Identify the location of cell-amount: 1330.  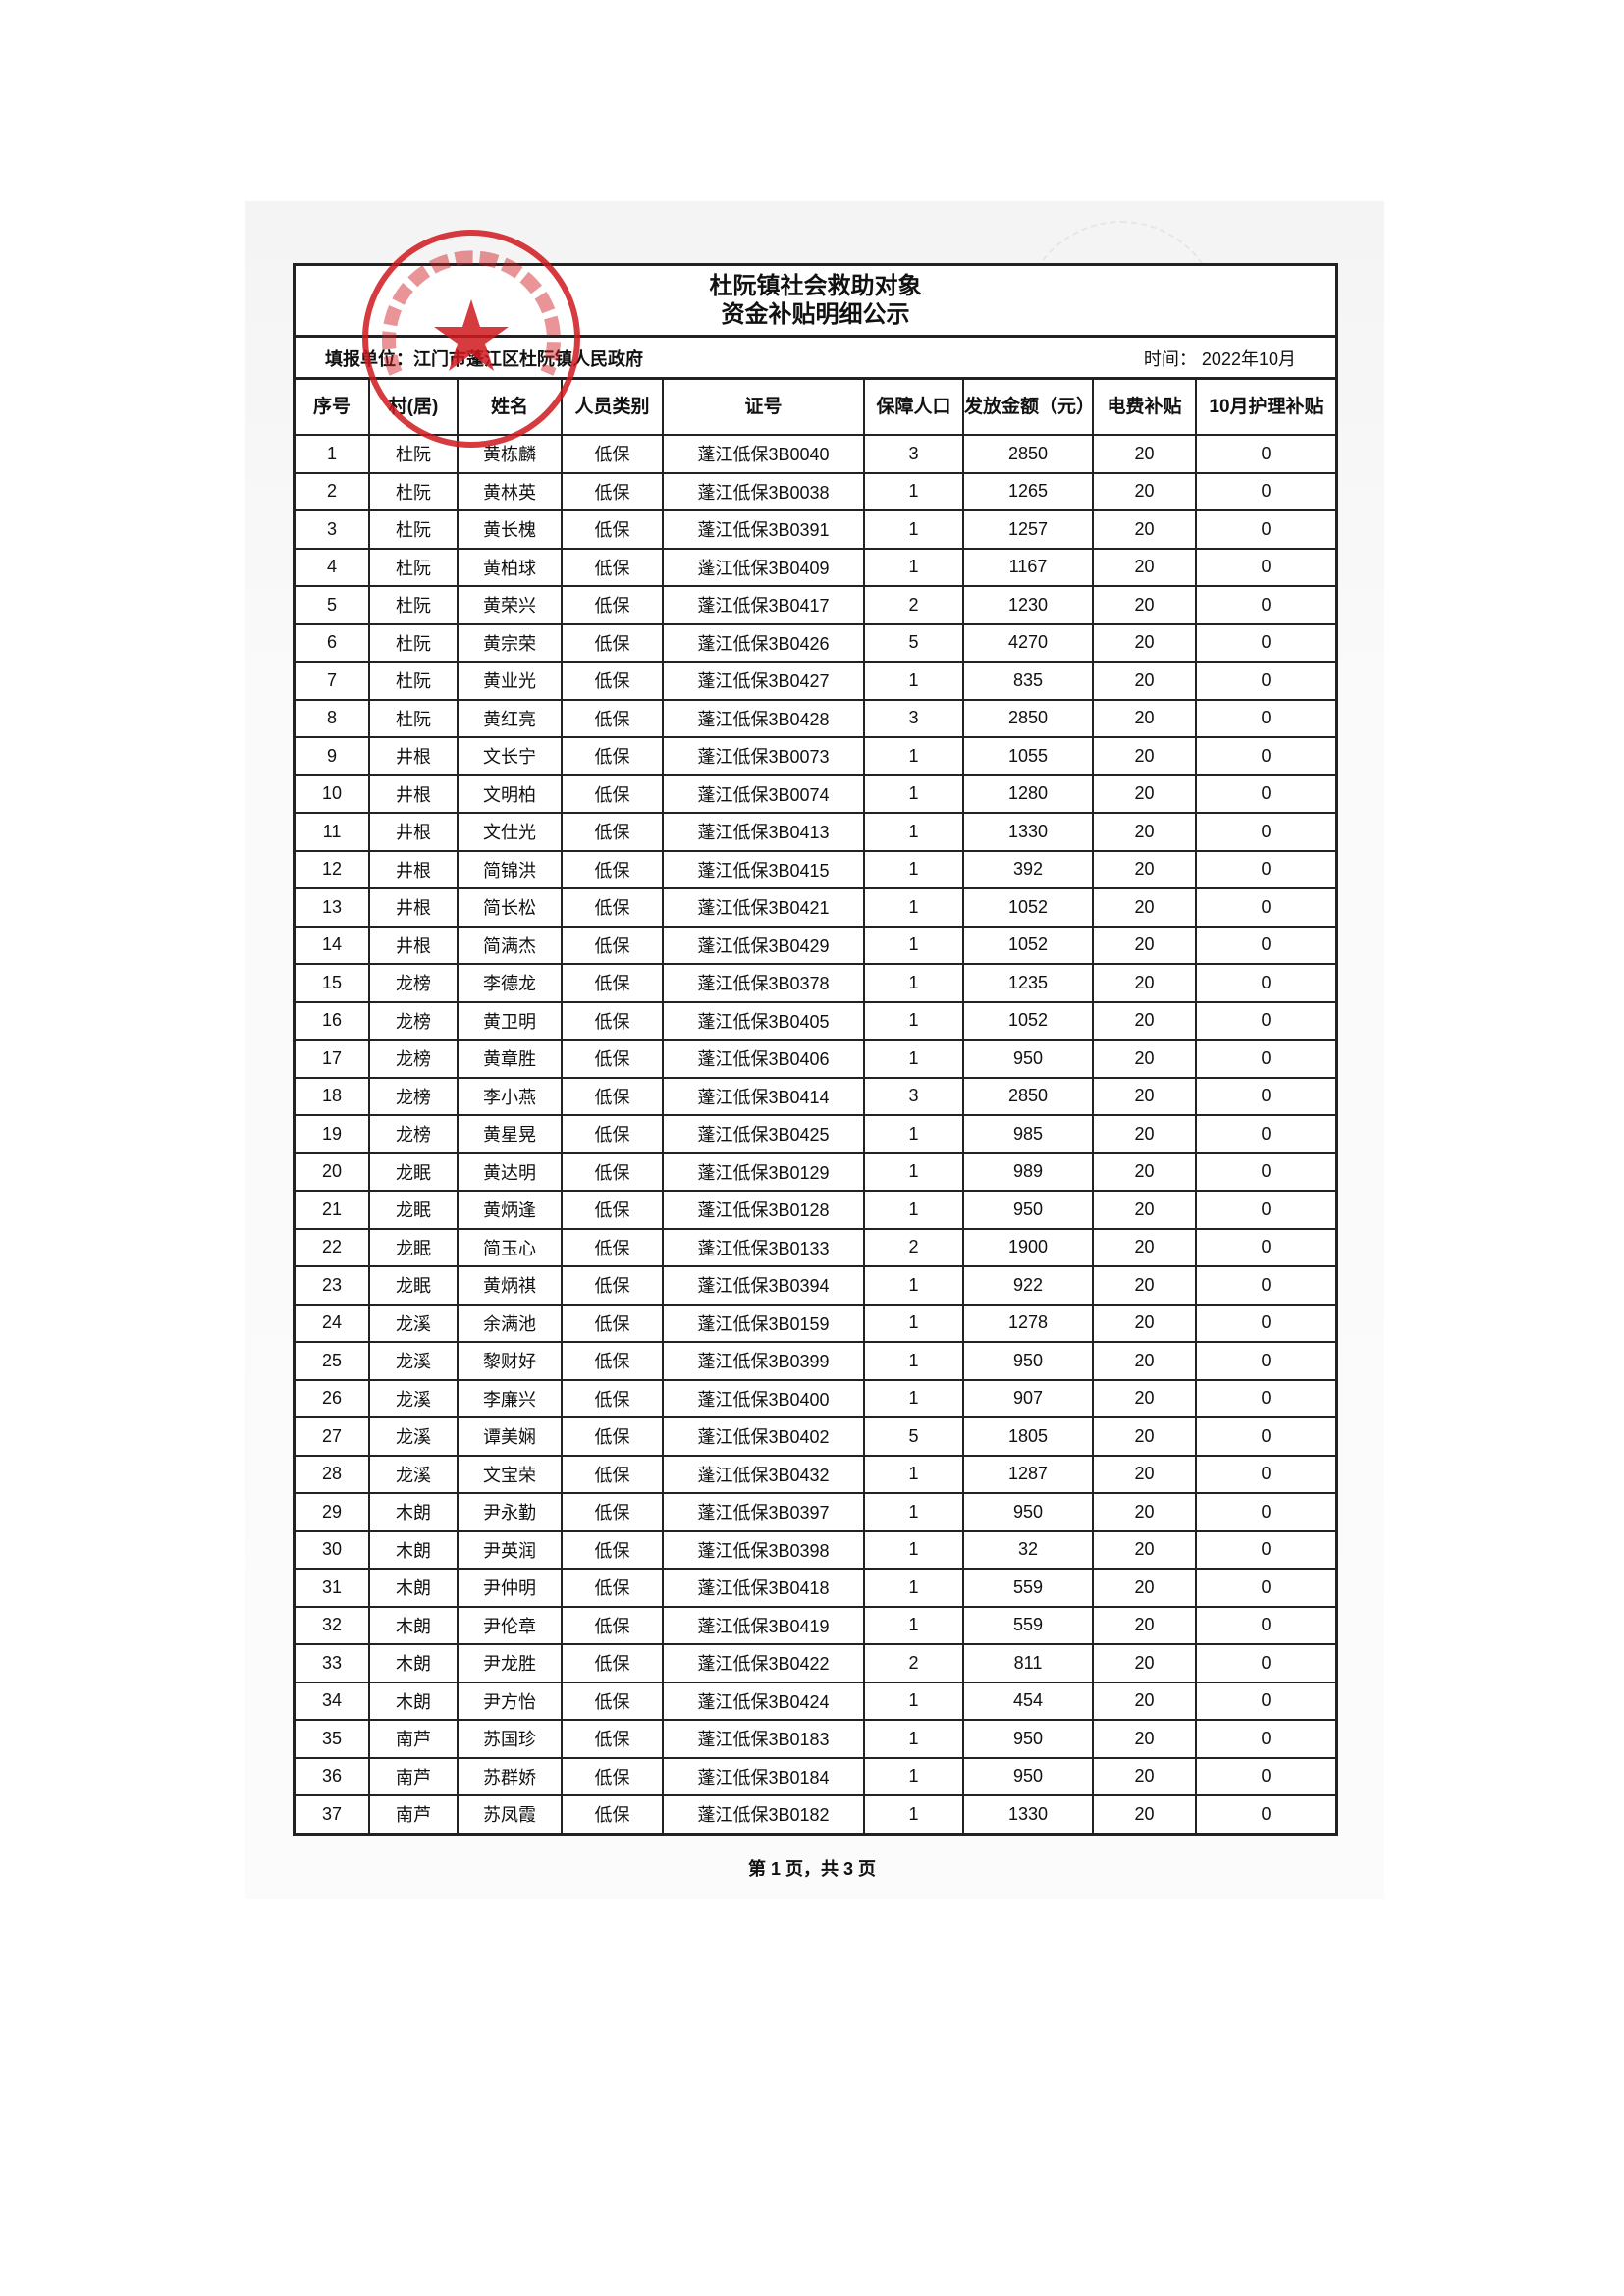
(1028, 1814).